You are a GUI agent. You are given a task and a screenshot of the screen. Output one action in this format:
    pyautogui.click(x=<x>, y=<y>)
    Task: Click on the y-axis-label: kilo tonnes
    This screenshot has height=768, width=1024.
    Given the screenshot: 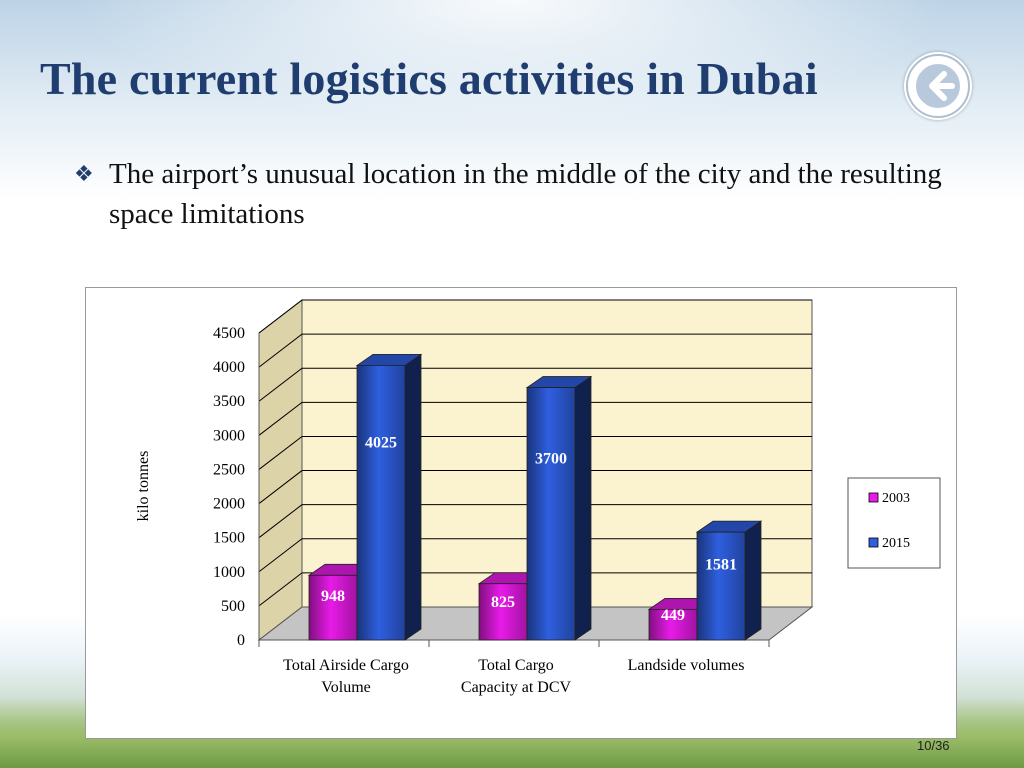 What is the action you would take?
    pyautogui.click(x=143, y=486)
    